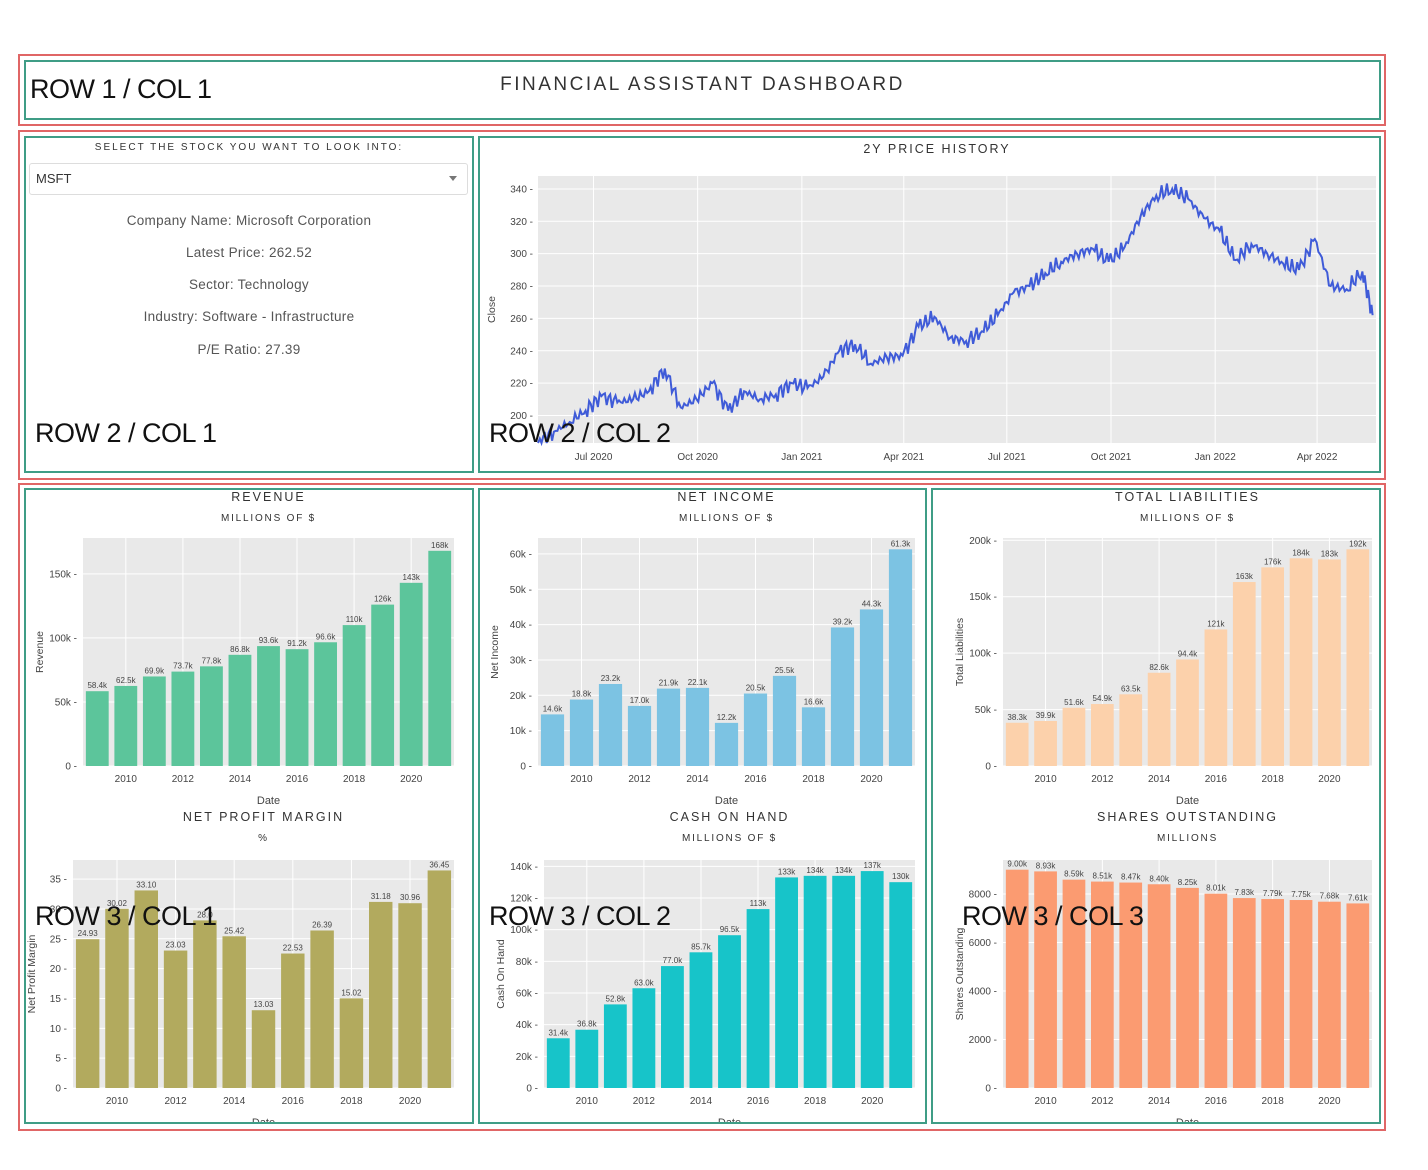  I want to click on row-1-col-1-label: ROW 1 / COL 1, so click(121, 89).